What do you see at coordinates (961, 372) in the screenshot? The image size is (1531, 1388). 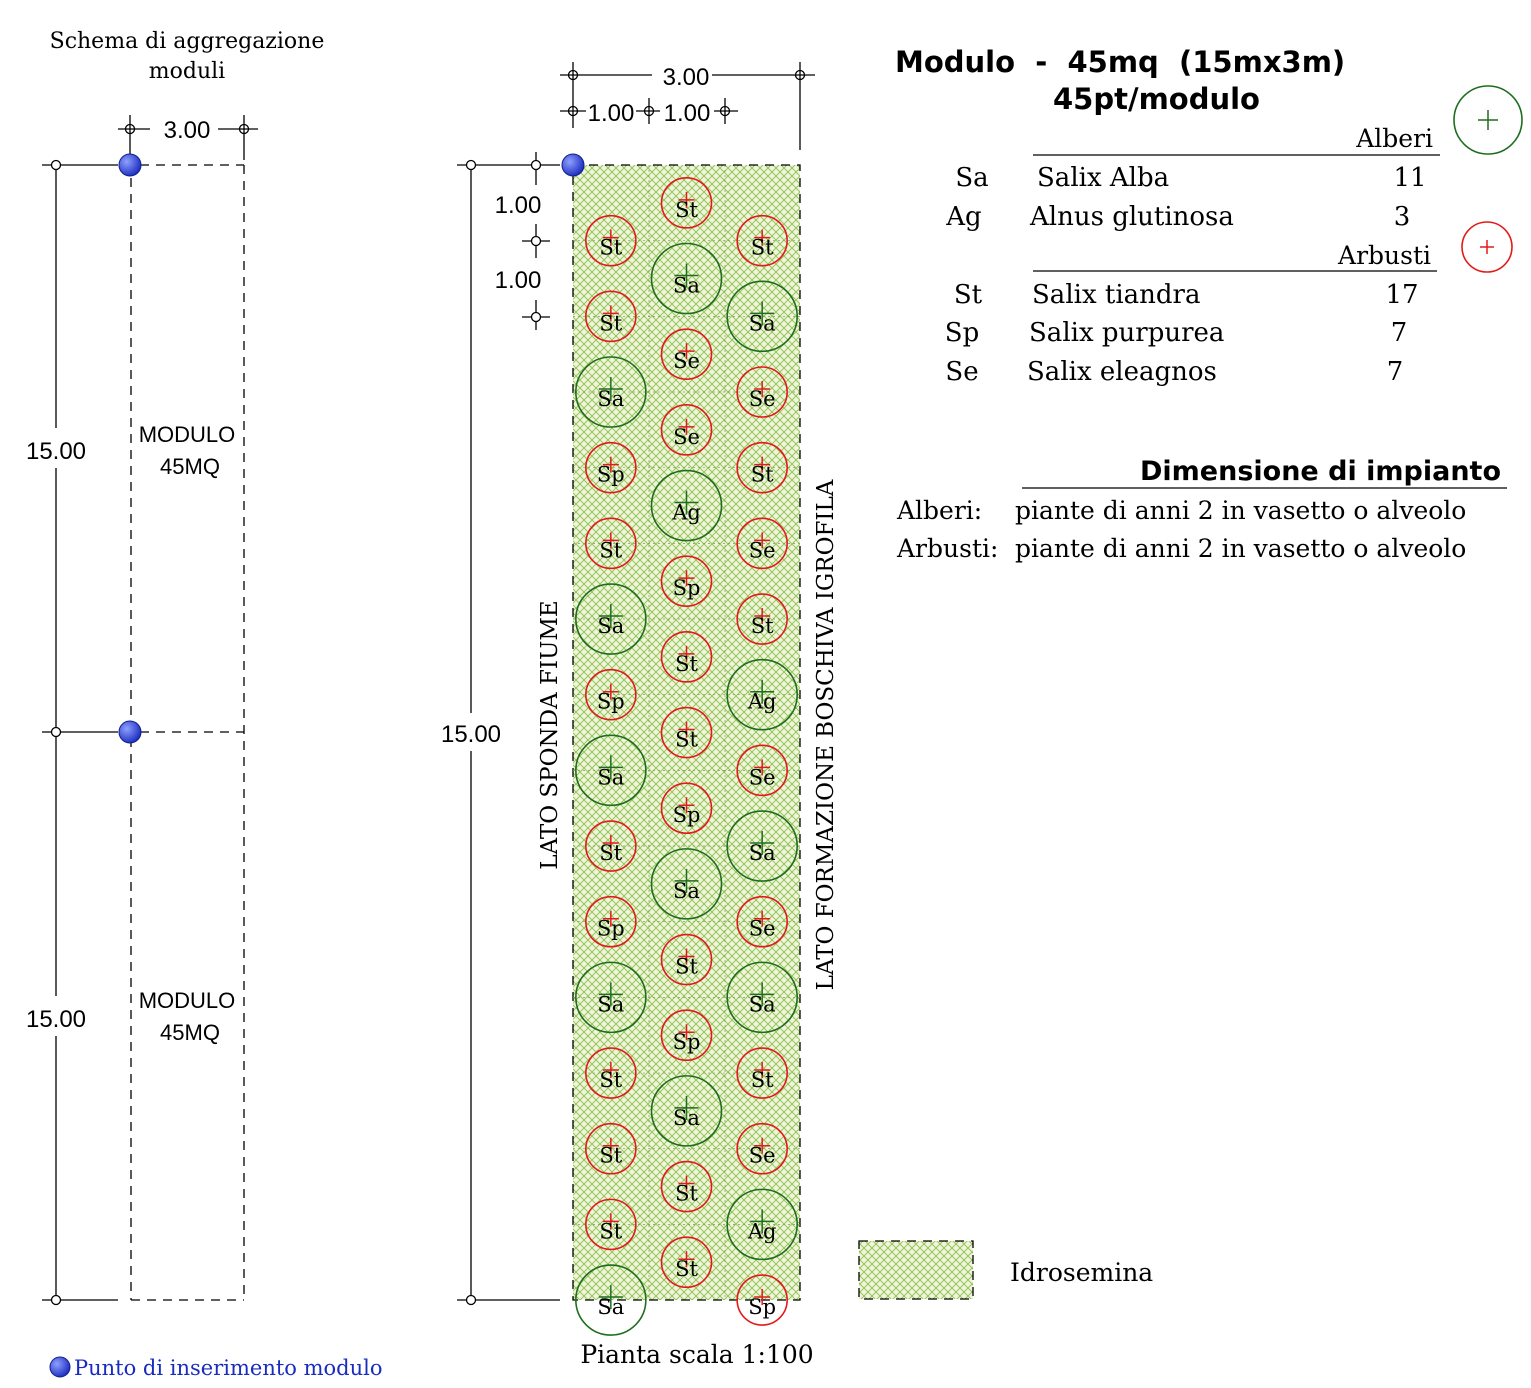 I see `shrub-code: Se` at bounding box center [961, 372].